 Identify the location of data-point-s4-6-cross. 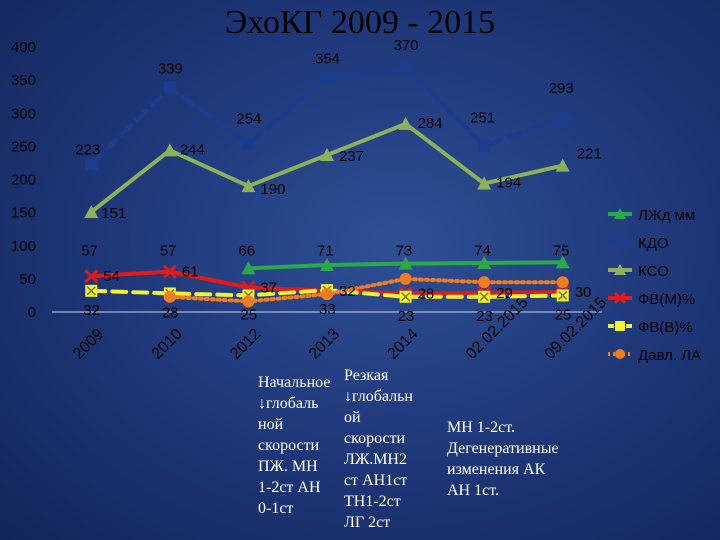
(563, 295).